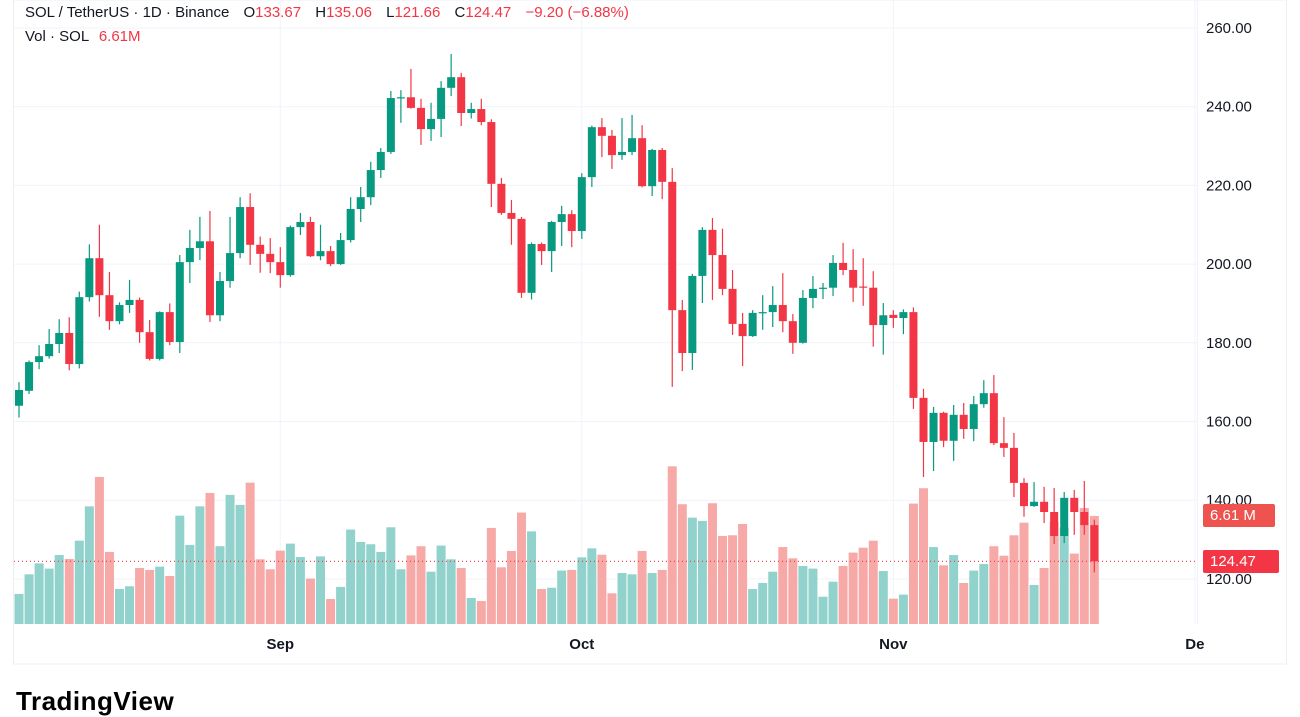 This screenshot has height=717, width=1300. I want to click on tradingview-logo: TradingView, so click(95, 701).